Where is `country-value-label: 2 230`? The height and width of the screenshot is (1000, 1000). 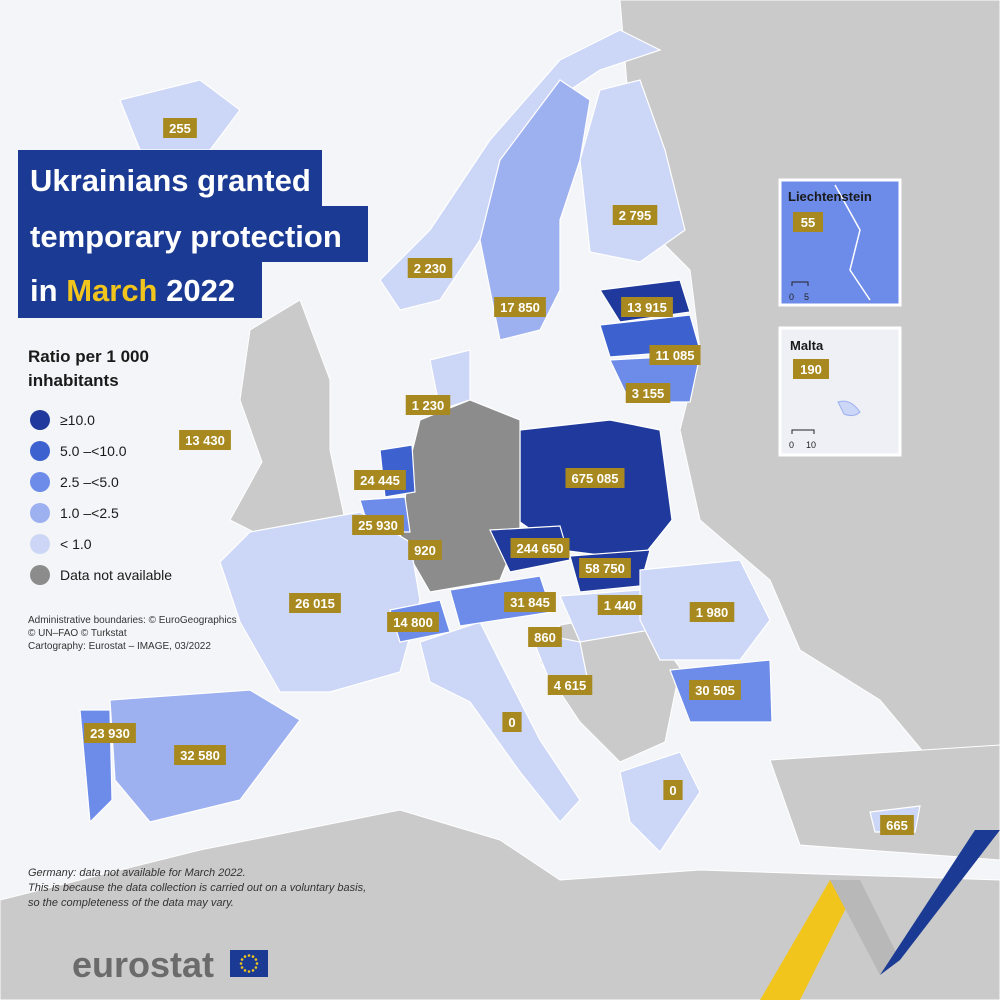
country-value-label: 2 230 is located at coordinates (430, 268).